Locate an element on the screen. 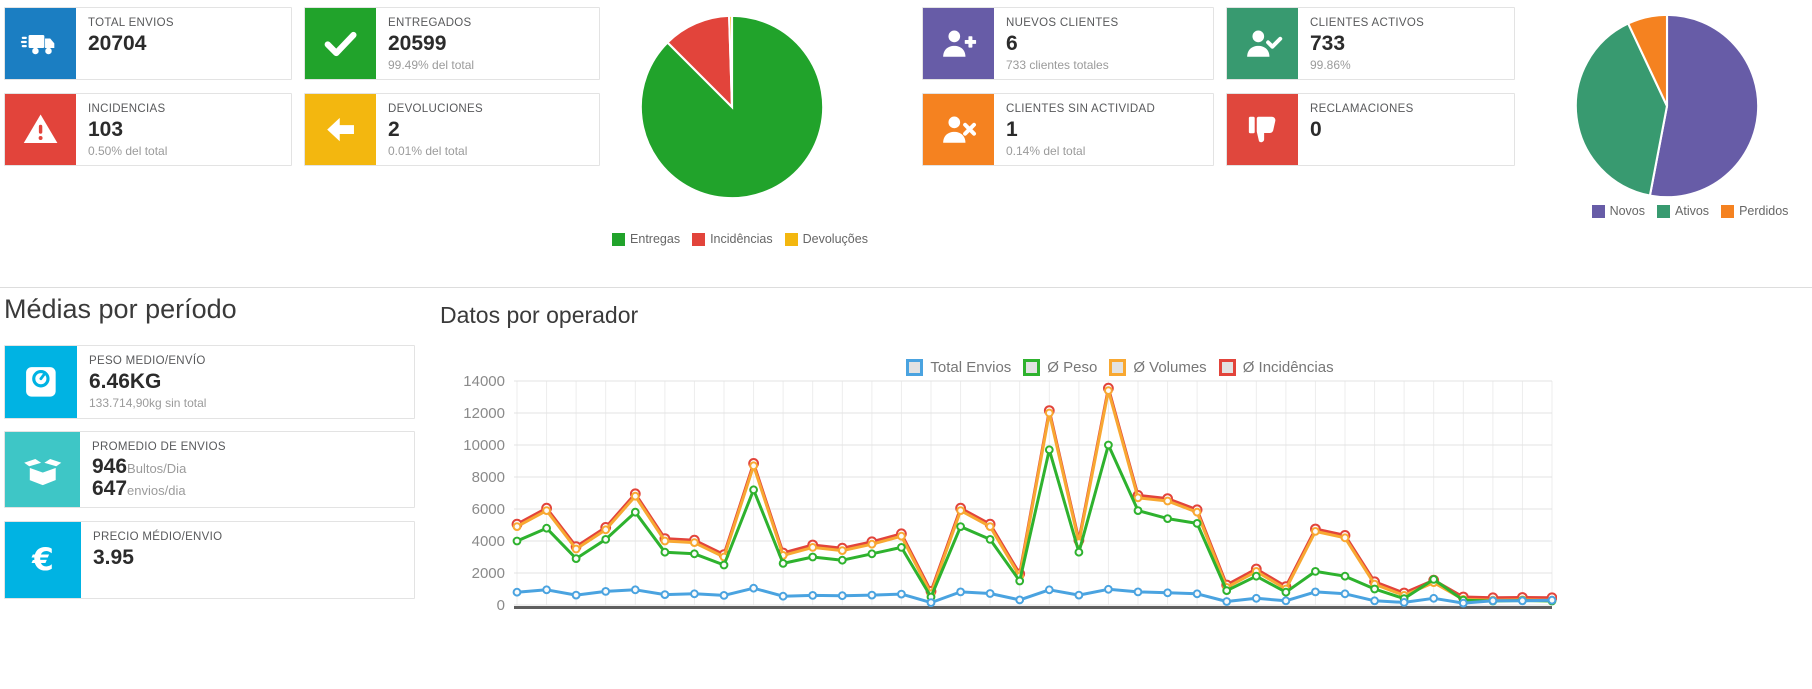 This screenshot has width=1812, height=689. legend-item-Ø Incidências: Ø Incidências is located at coordinates (1276, 367).